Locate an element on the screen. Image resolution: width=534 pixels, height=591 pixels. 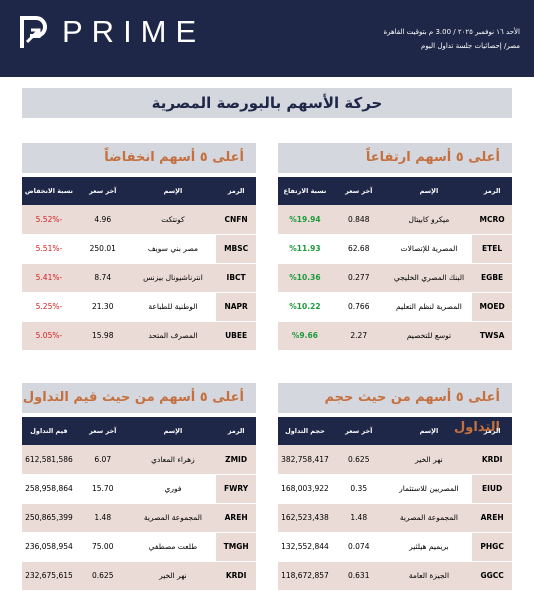
cell: 162,523,438 is located at coordinates (305, 518).